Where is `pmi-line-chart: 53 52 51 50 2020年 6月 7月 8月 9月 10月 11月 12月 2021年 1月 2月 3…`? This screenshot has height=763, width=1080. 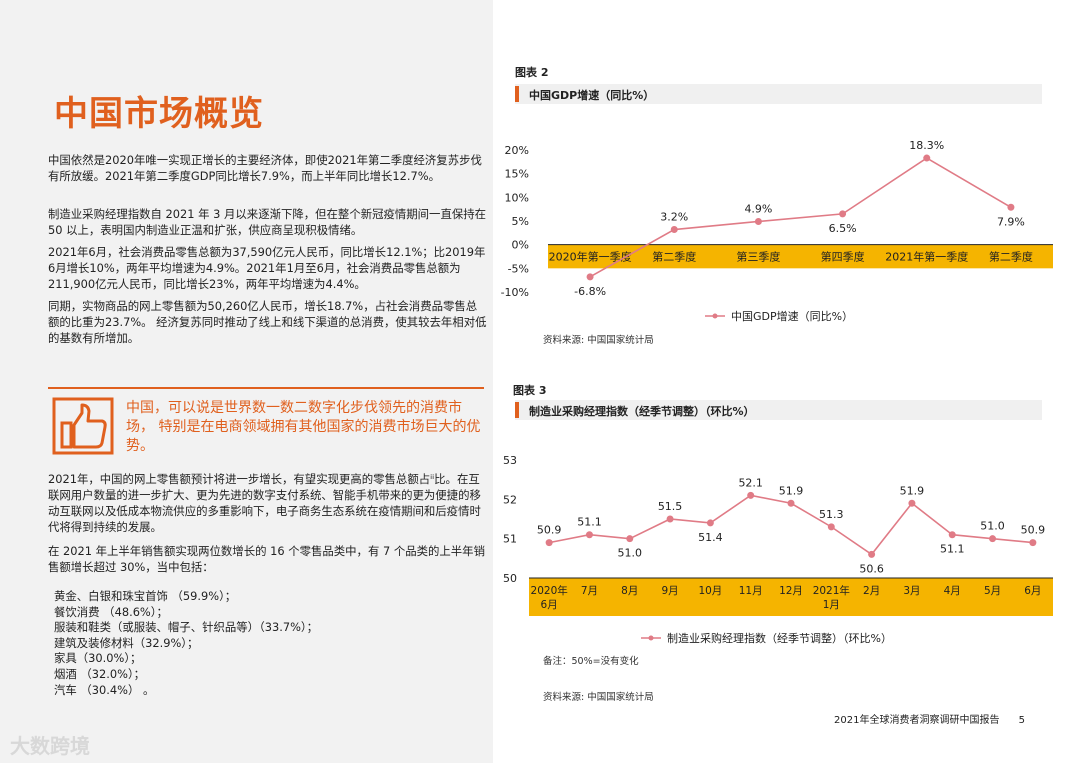
pmi-line-chart: 53 52 51 50 2020年 6月 7月 8月 9月 10月 11月 12月 2021年 1月 2月 3… is located at coordinates (778, 549).